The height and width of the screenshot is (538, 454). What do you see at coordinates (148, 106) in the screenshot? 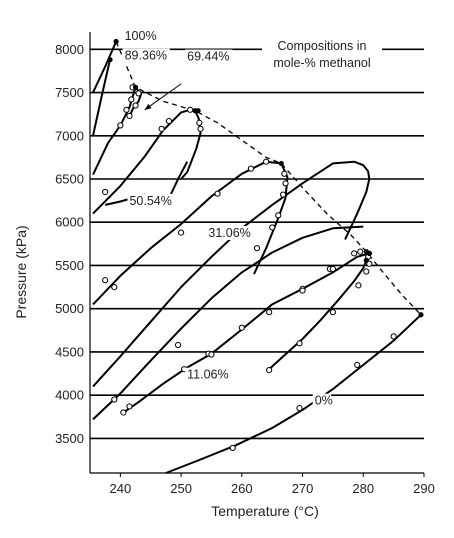
I see `pointer-arrow-head` at bounding box center [148, 106].